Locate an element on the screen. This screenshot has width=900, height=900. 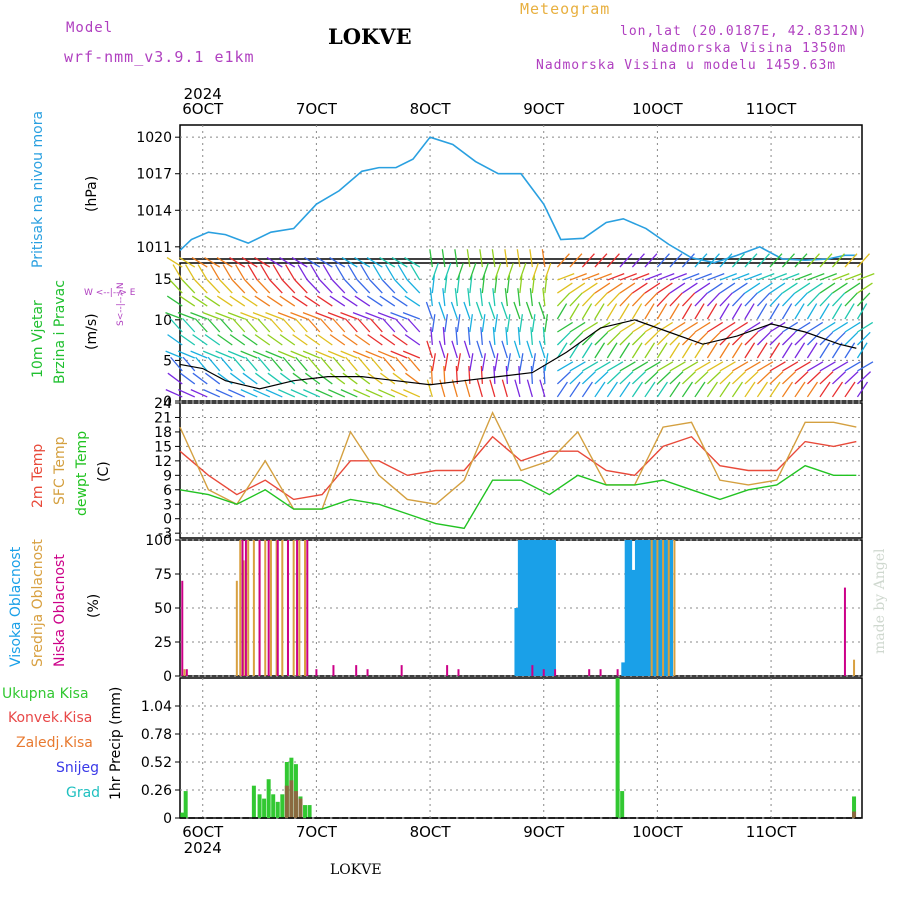
altitude-label: Nadmorska Visina 1350m is located at coordinates (749, 48).